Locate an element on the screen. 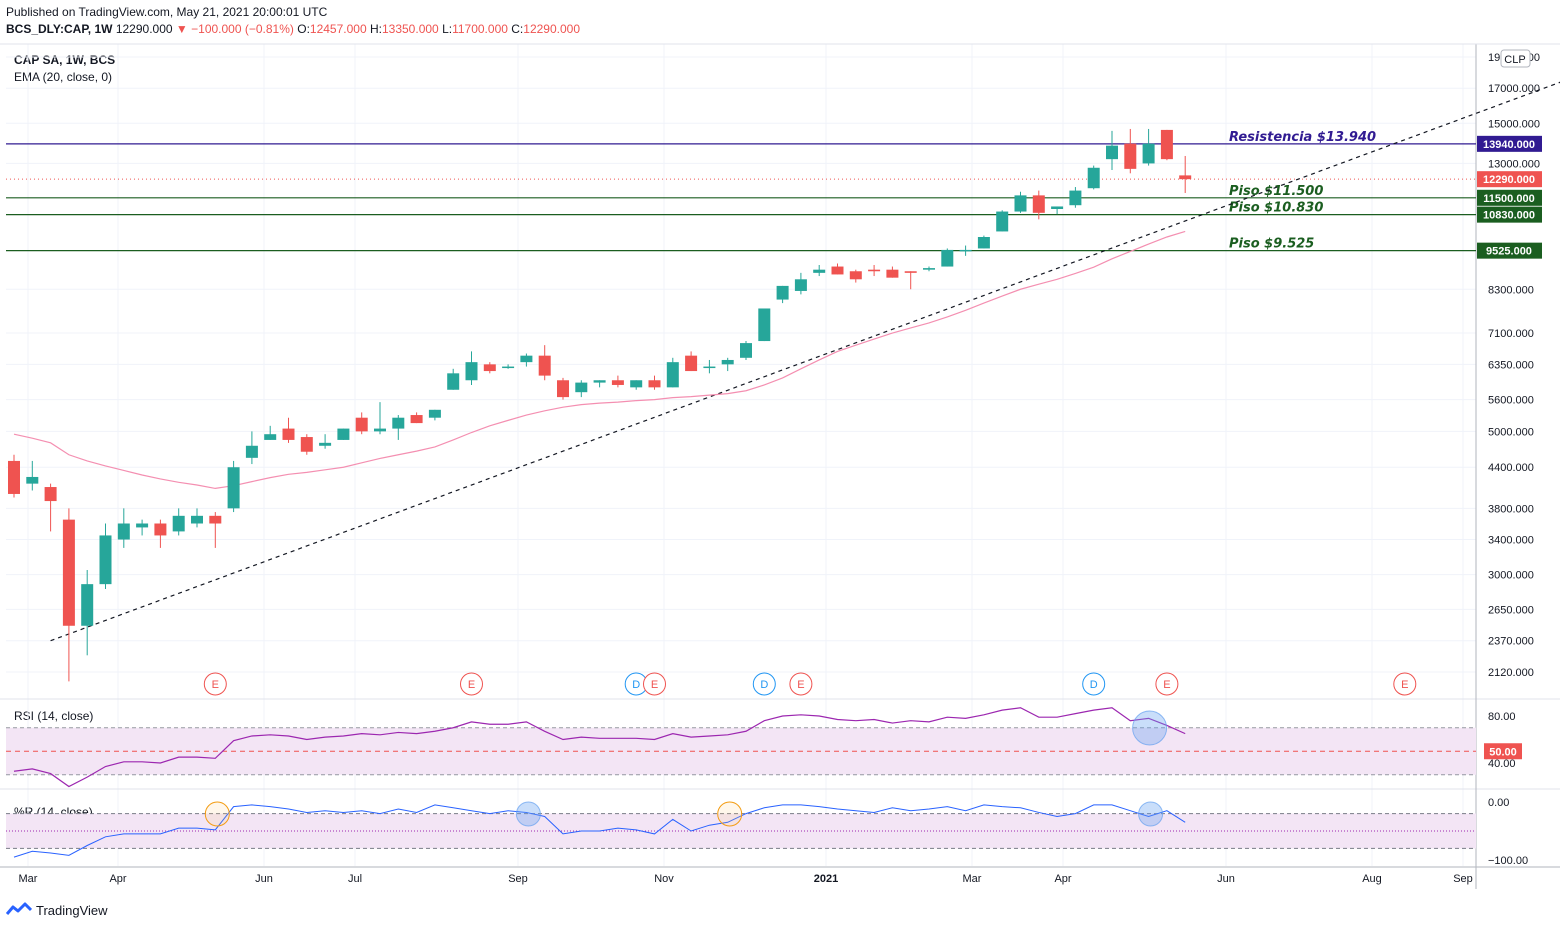 This screenshot has width=1560, height=929. rsi-tick-label-1: 40.00 is located at coordinates (1502, 764).